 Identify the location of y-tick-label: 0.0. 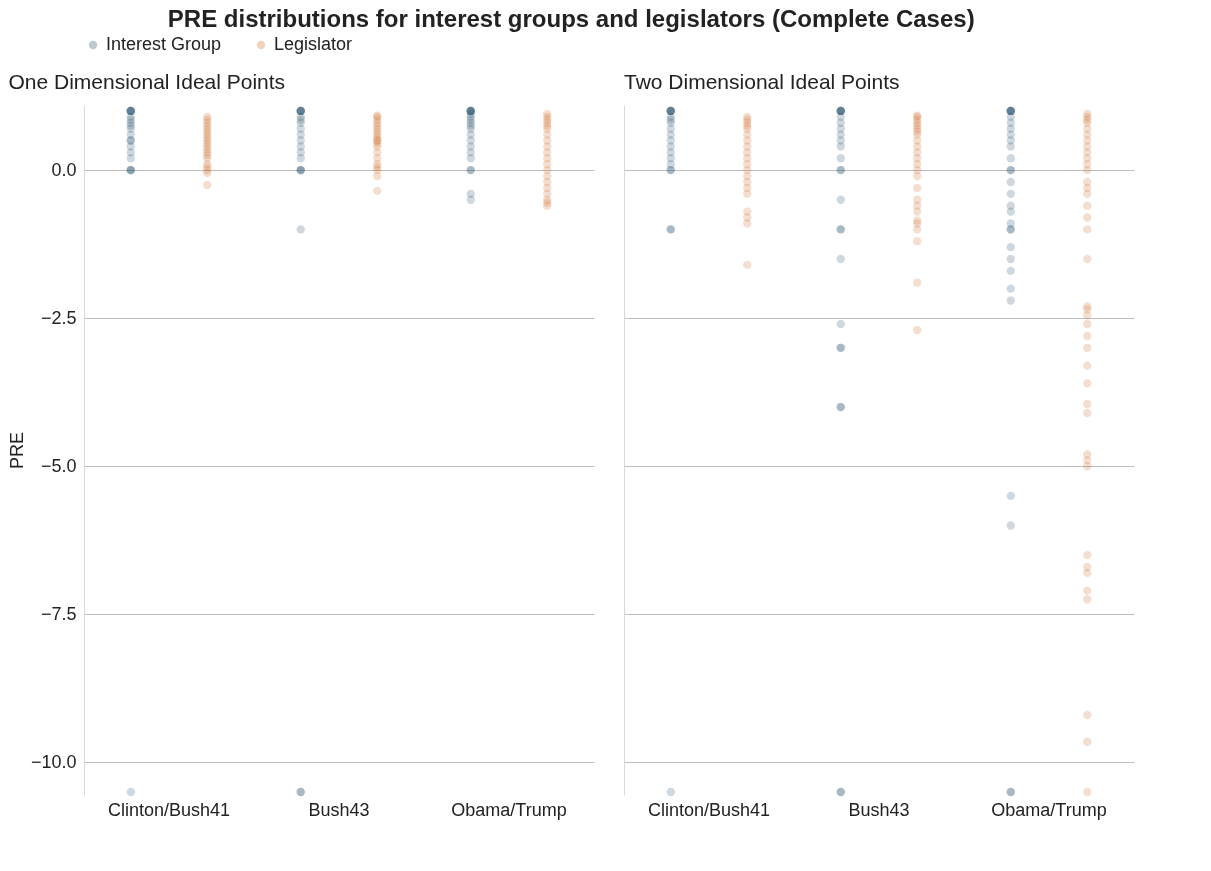
(64, 169).